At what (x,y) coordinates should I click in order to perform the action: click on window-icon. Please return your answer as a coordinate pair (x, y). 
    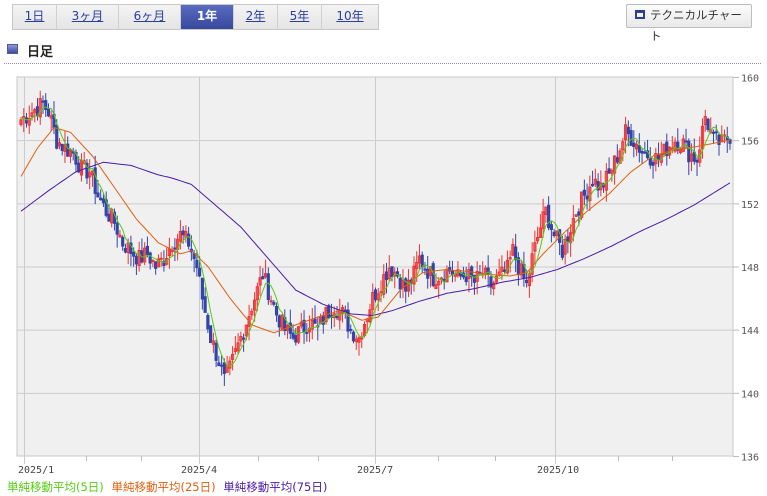
    Looking at the image, I should click on (640, 14).